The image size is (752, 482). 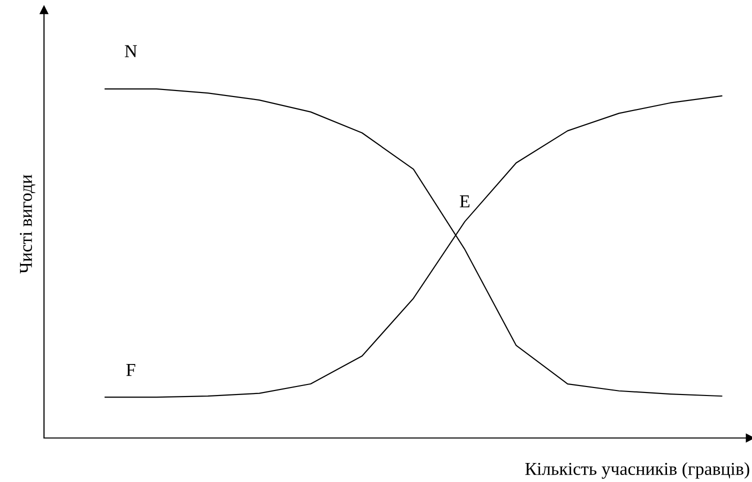 I want to click on series-label: N, so click(x=130, y=51).